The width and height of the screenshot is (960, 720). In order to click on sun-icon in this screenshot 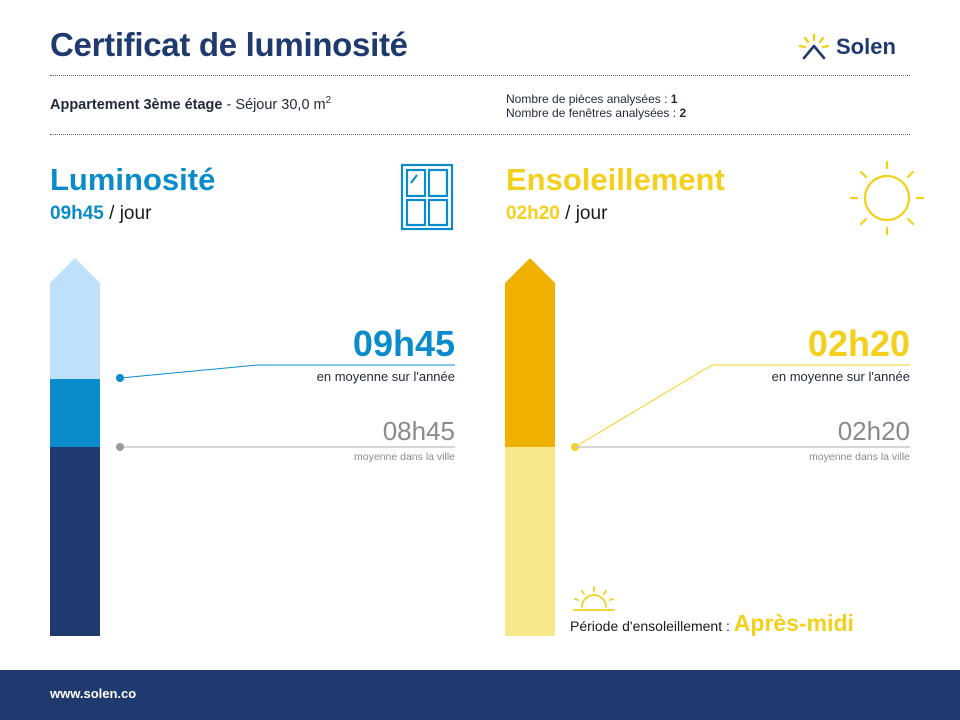, I will do `click(887, 198)`.